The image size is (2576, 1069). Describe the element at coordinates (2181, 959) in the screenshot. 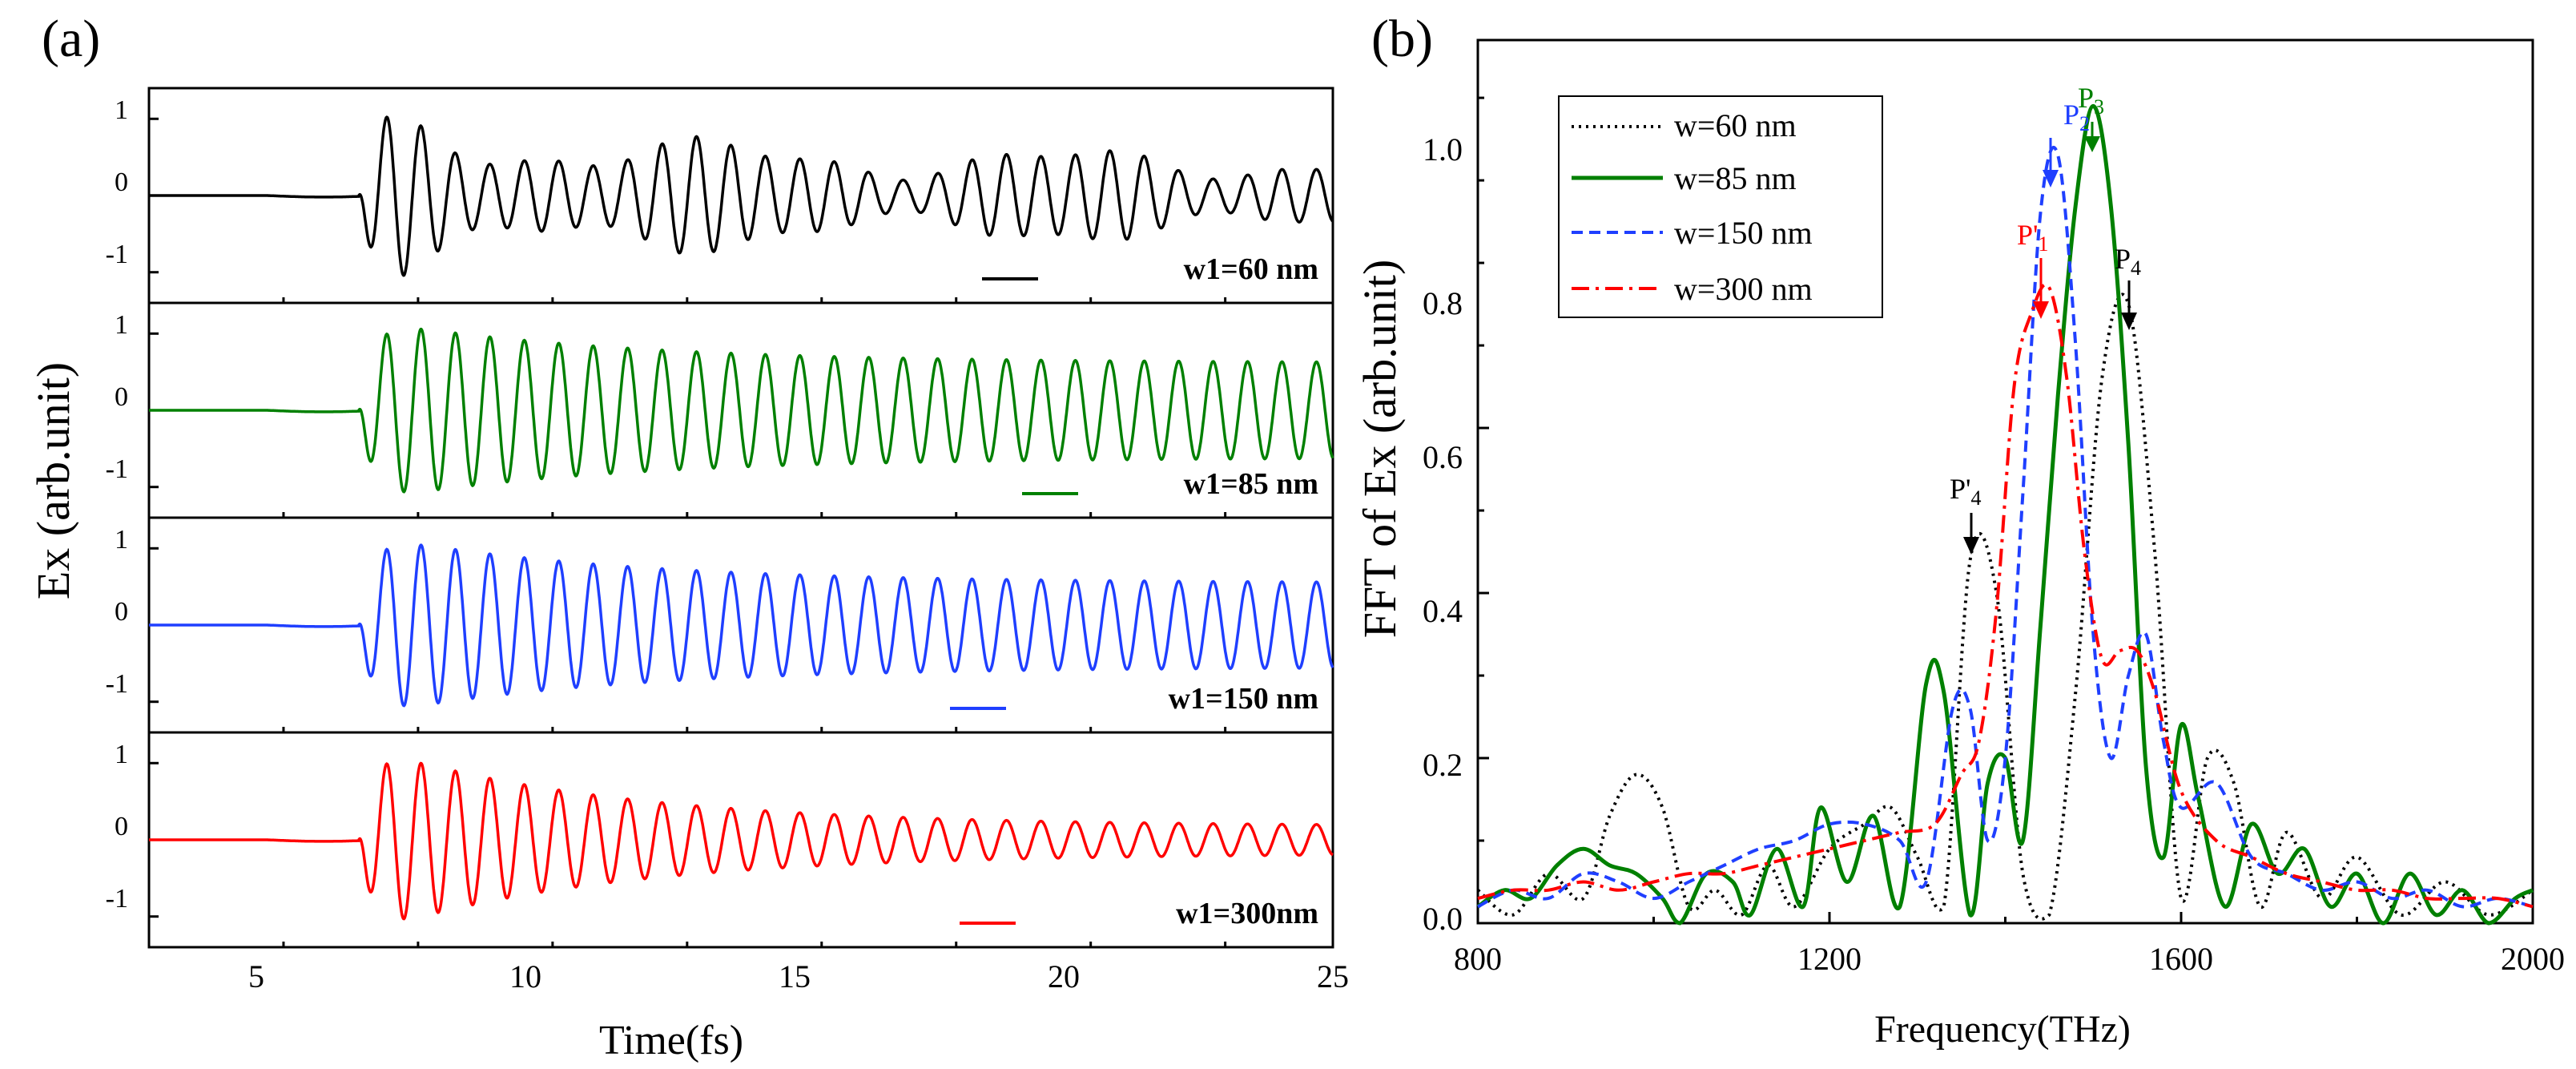

I see `panel-b-xtick: 1600` at that location.